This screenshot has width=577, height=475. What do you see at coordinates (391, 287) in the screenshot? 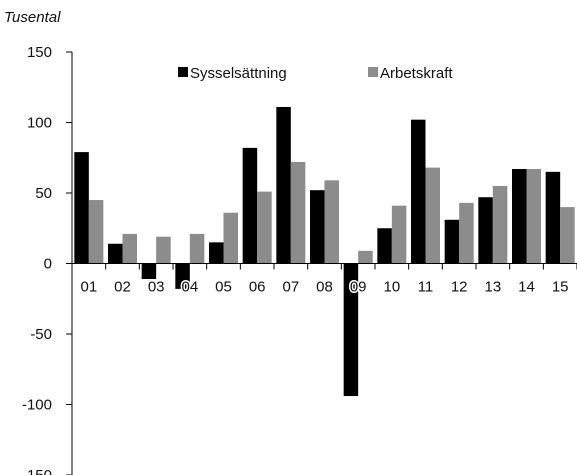
I see `x-tick-label: 10` at bounding box center [391, 287].